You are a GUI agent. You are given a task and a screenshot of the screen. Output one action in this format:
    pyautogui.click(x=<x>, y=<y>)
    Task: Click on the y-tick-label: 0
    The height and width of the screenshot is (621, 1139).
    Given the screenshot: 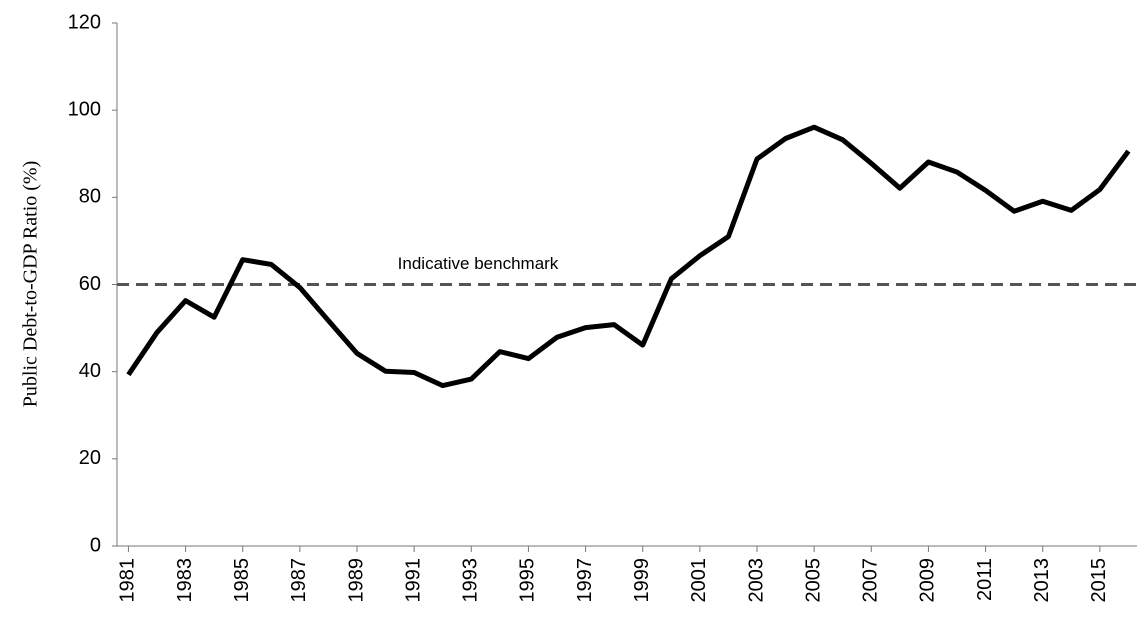 What is the action you would take?
    pyautogui.click(x=95, y=545)
    